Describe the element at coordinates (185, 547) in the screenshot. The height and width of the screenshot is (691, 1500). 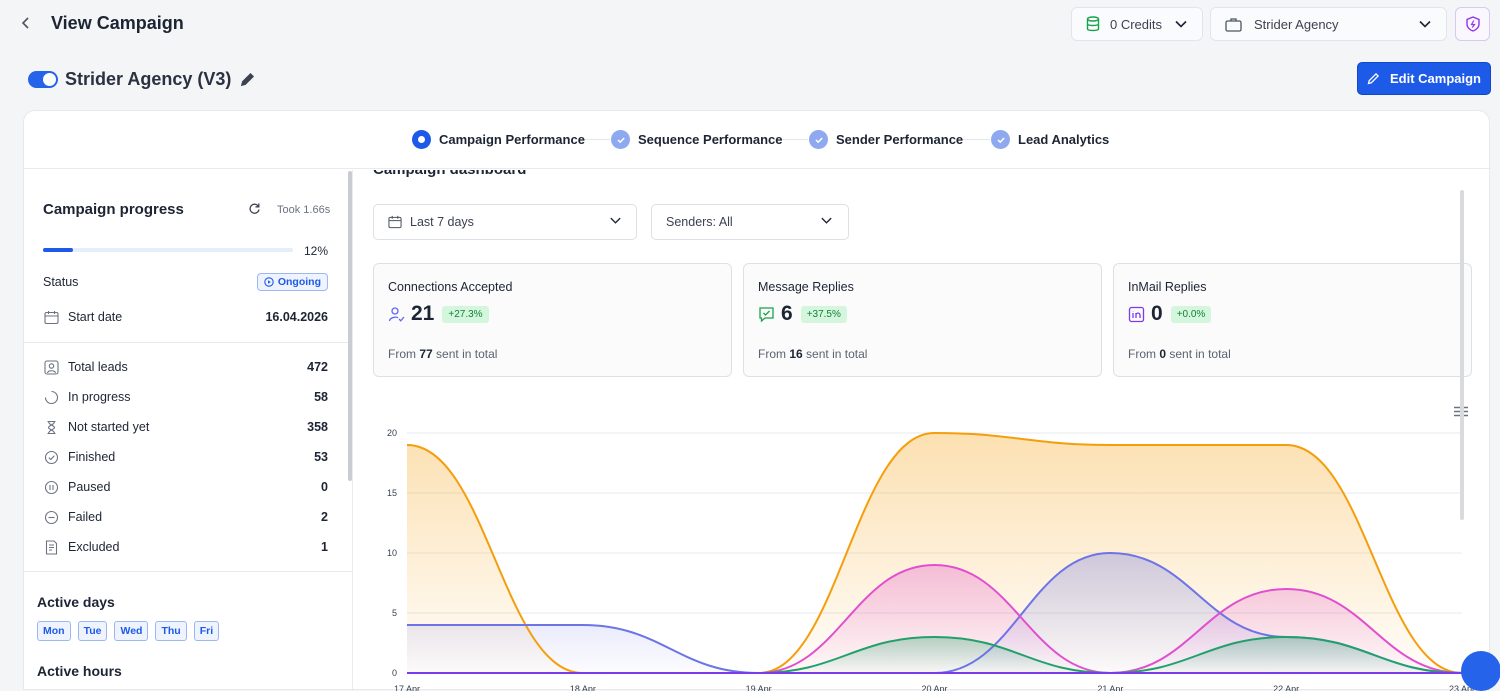
I see `stat-row-excluded: Excluded 1` at that location.